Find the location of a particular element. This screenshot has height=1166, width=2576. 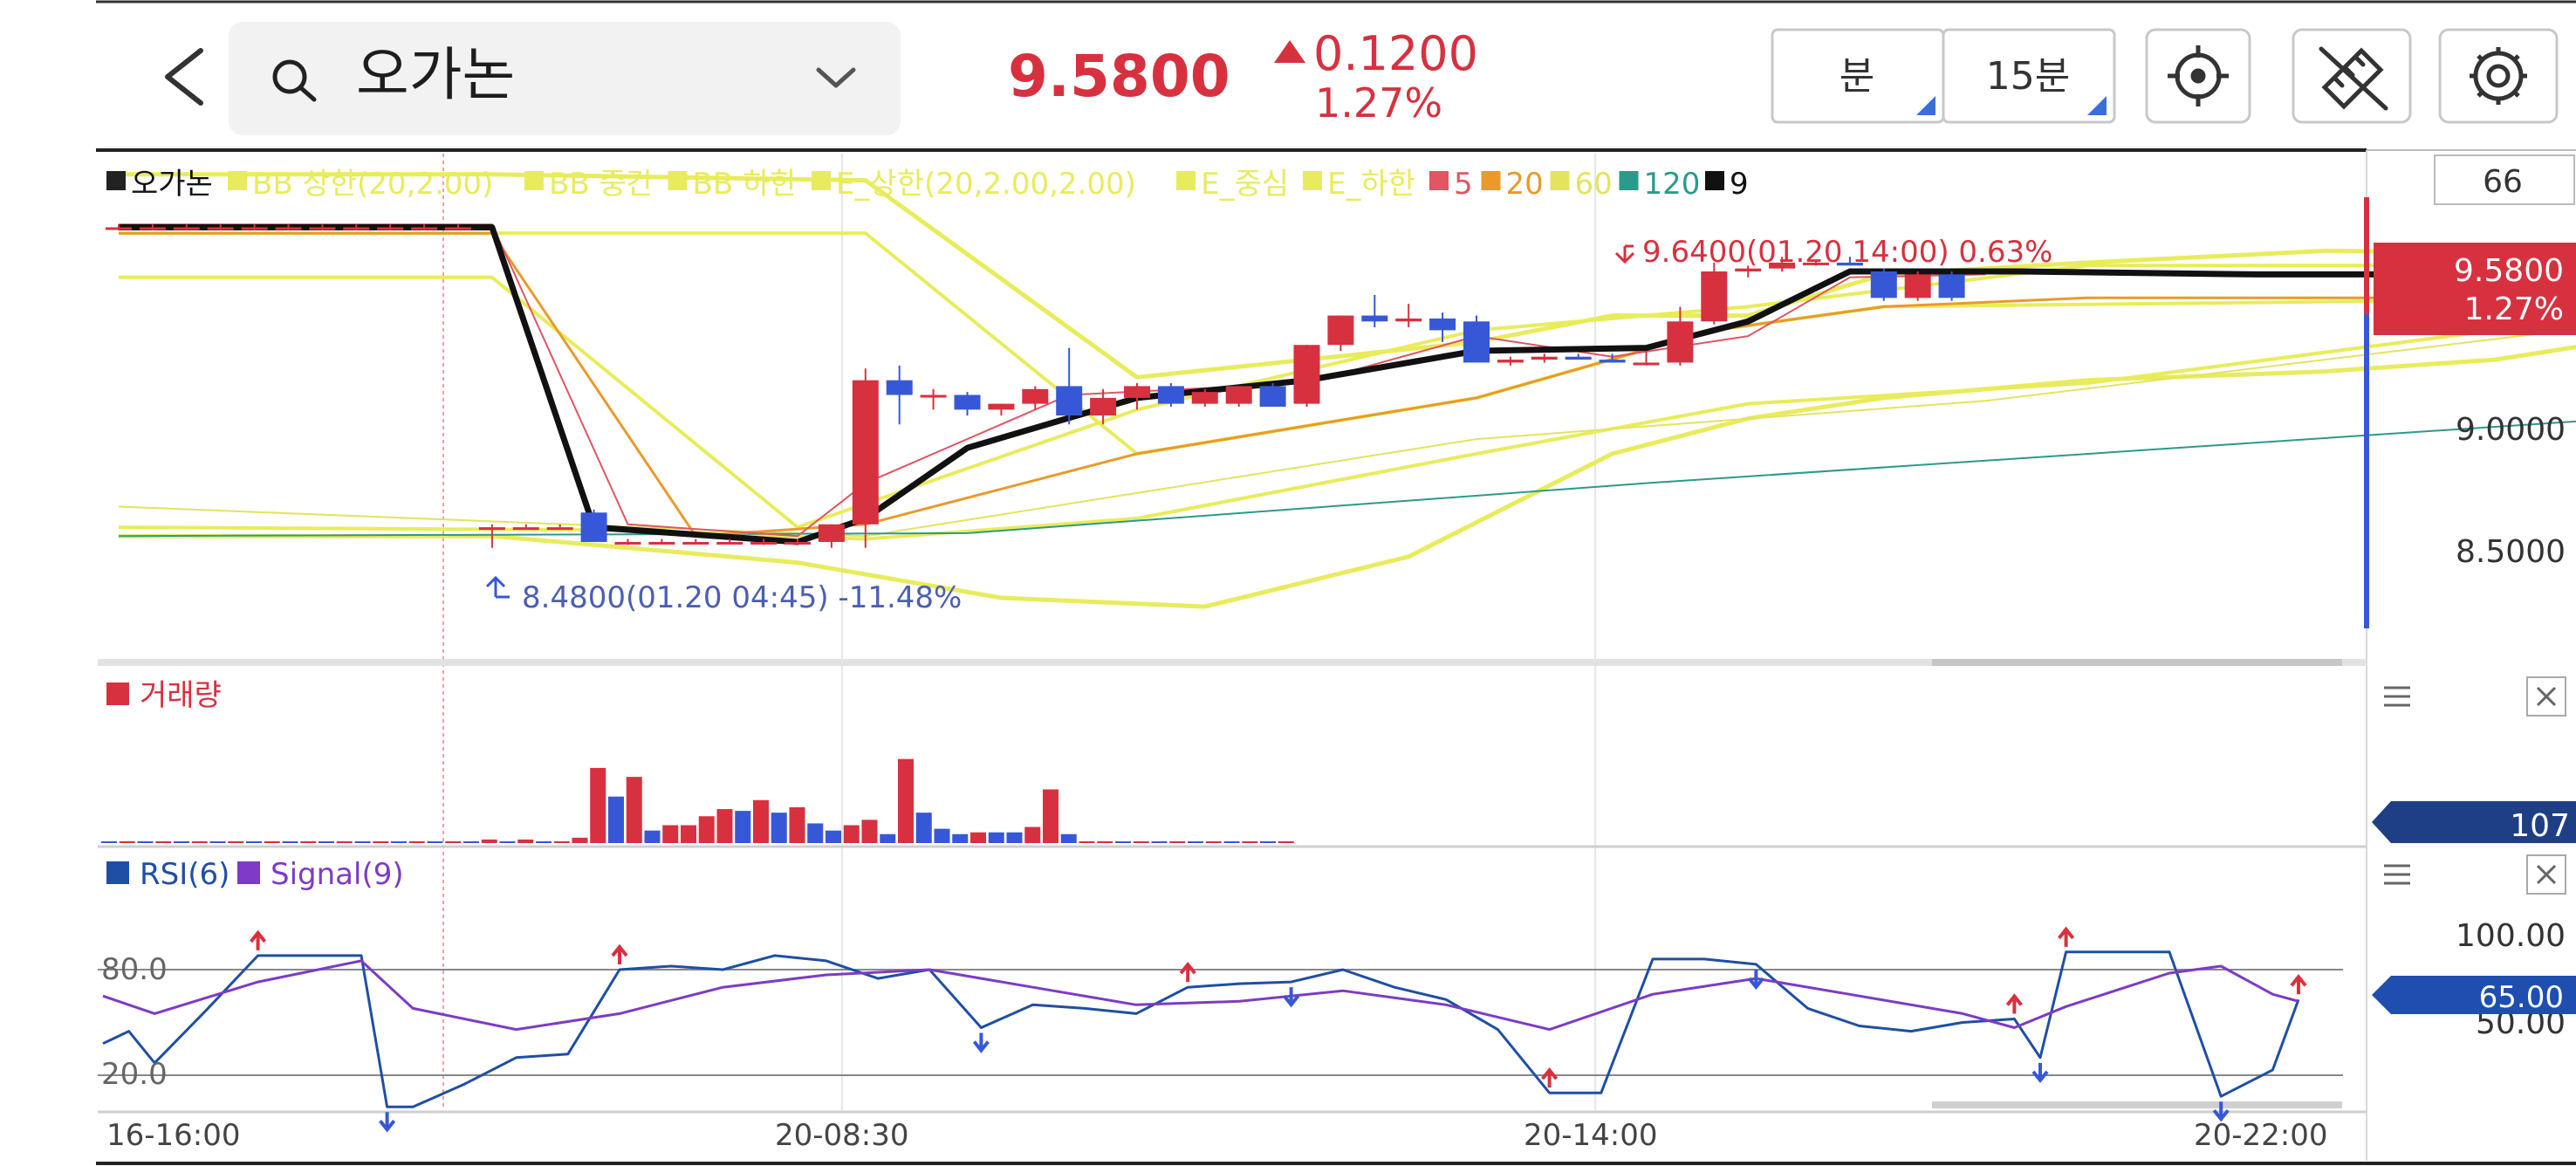

rsi-close-icon is located at coordinates (2546, 874).